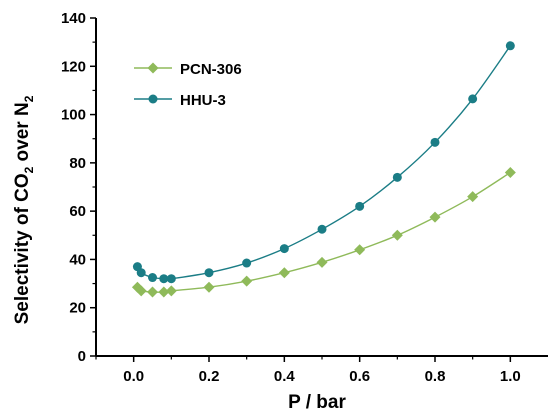 The height and width of the screenshot is (413, 548). I want to click on legend-pcn-306-label: PCN-306, so click(211, 69).